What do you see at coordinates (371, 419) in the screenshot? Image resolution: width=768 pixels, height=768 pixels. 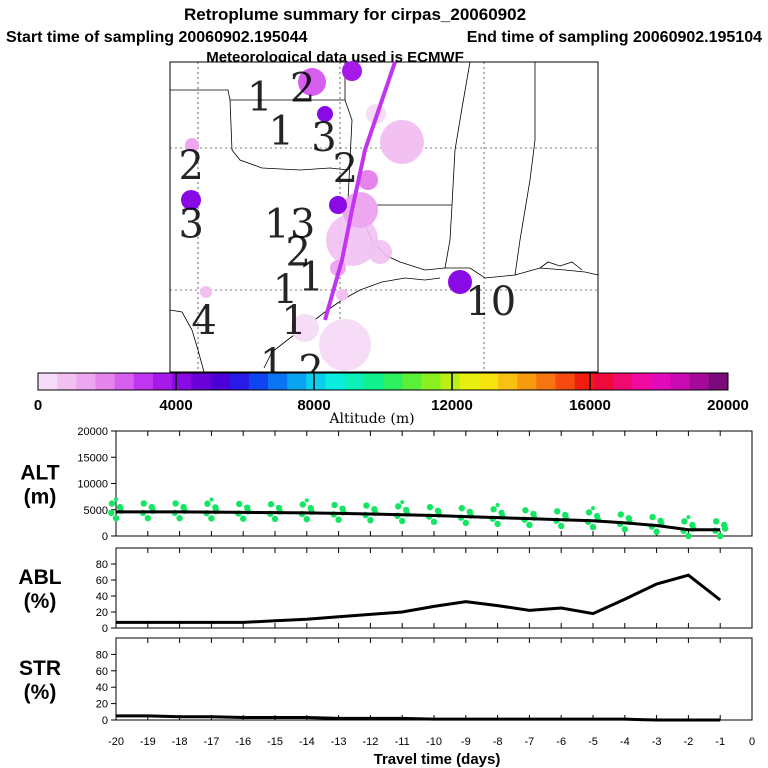 I see `colorbar-label: Altitude (m)` at bounding box center [371, 419].